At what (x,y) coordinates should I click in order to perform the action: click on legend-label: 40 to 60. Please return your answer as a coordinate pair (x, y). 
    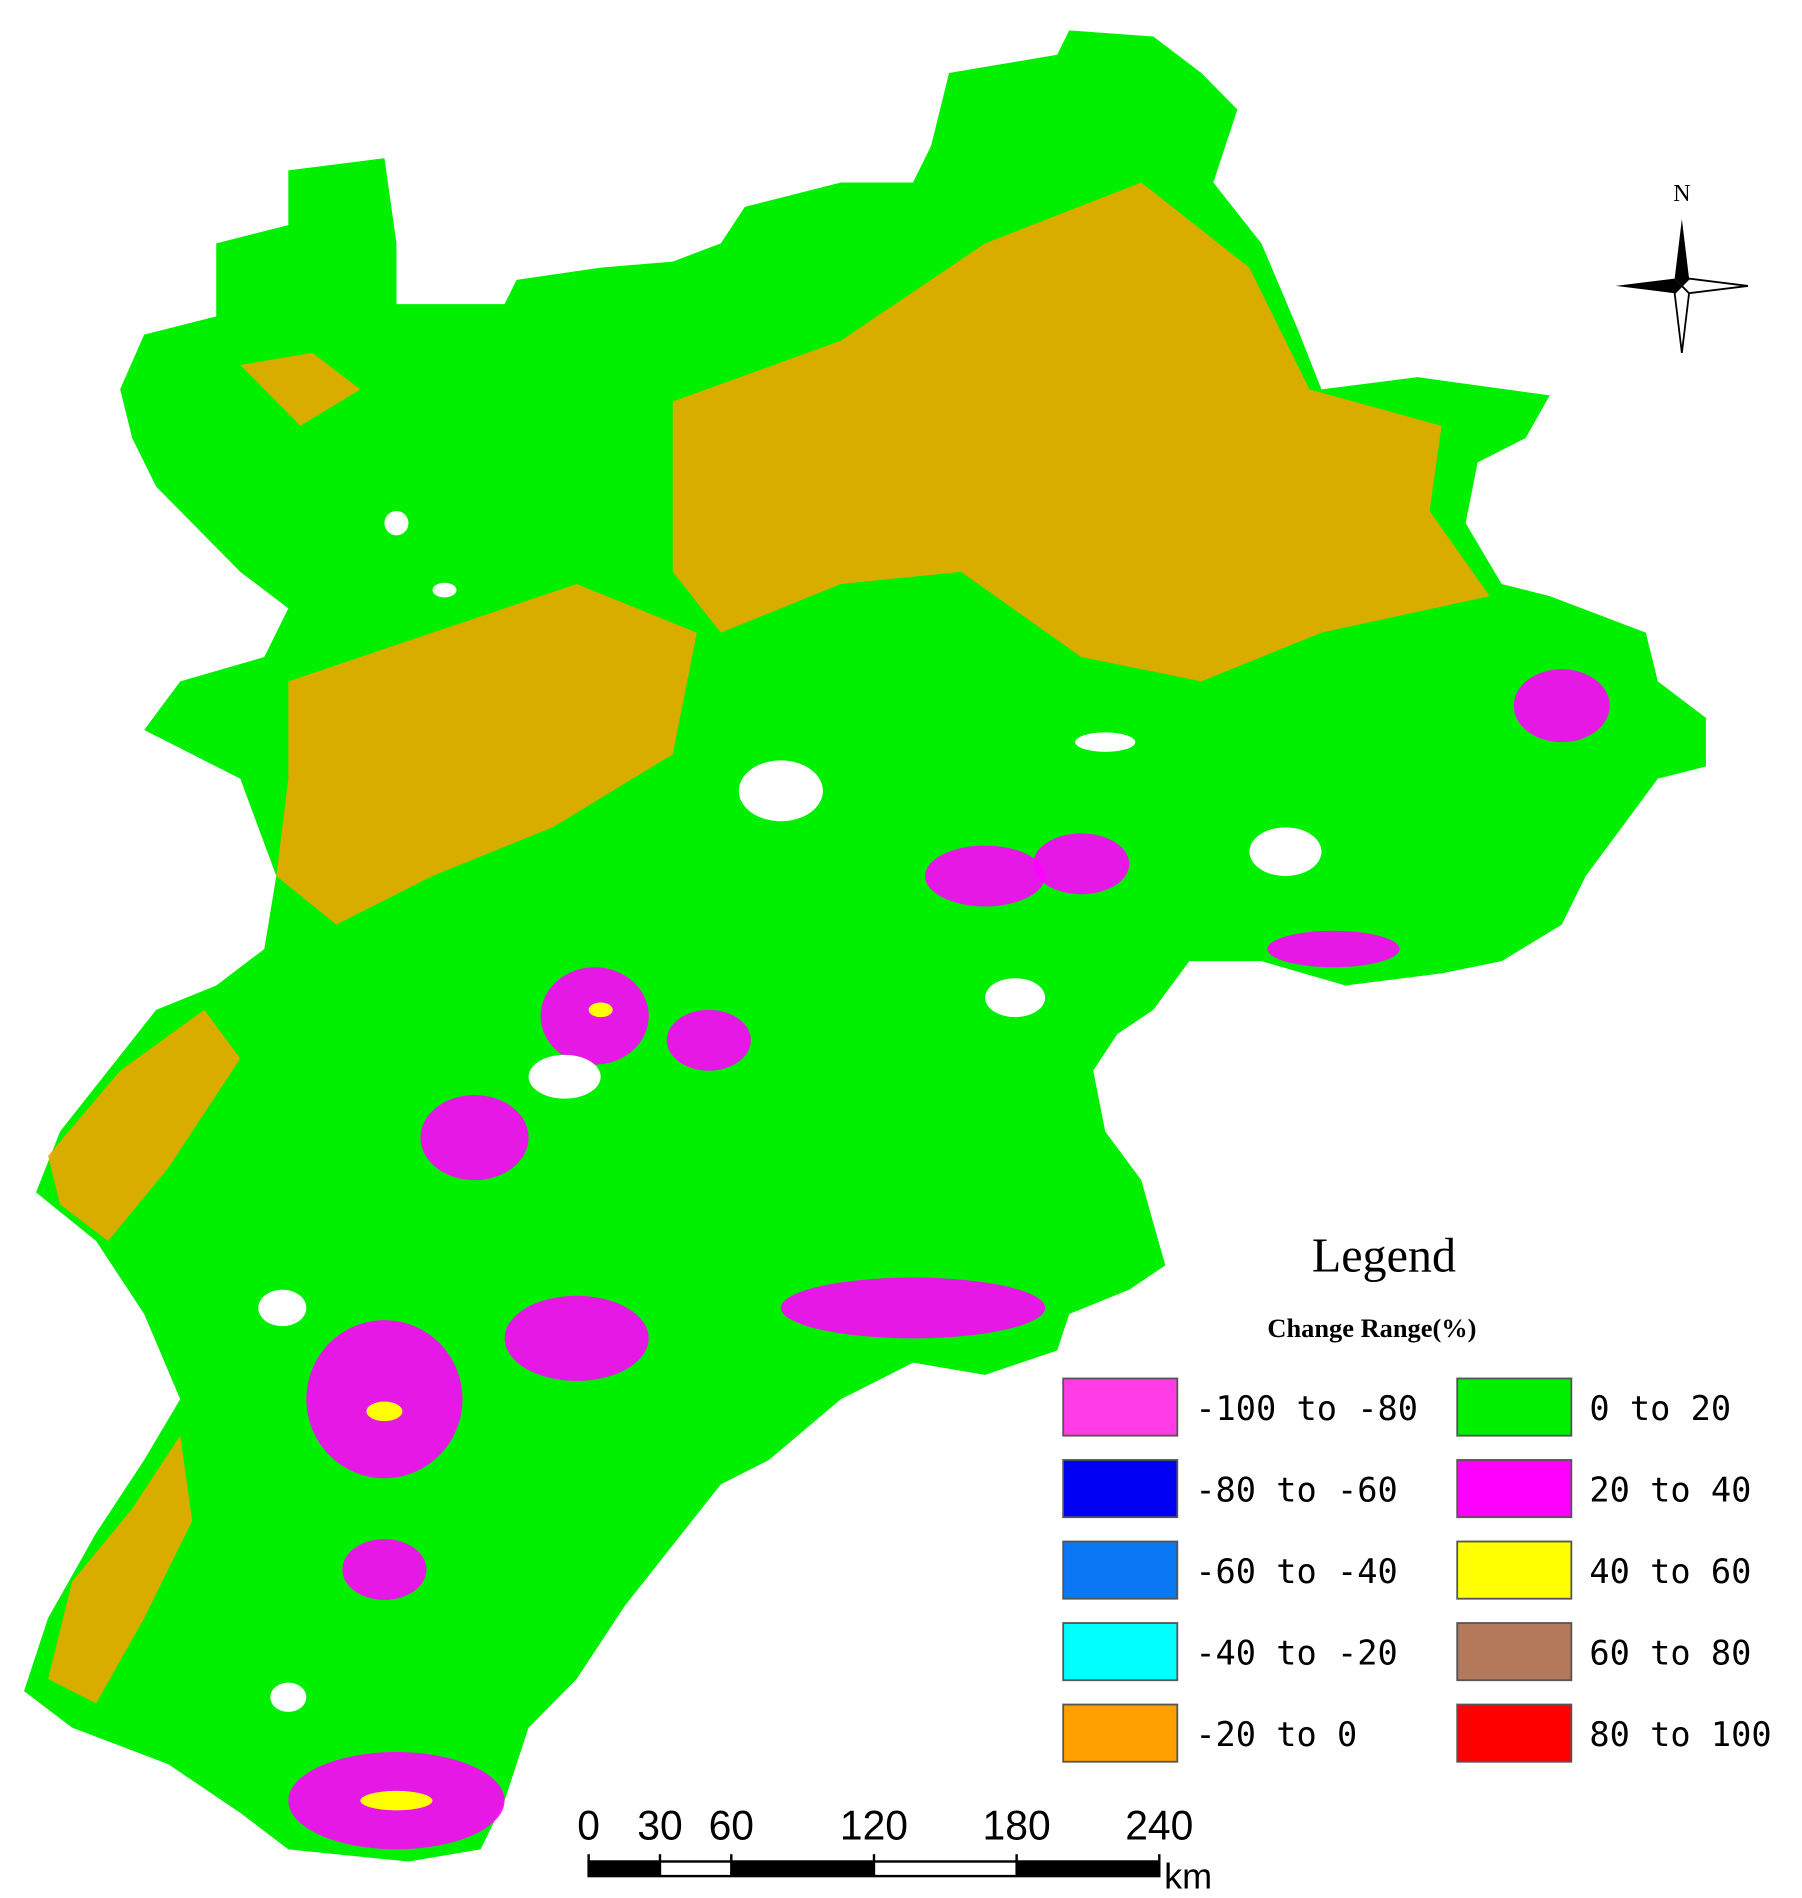
    Looking at the image, I should click on (1670, 1571).